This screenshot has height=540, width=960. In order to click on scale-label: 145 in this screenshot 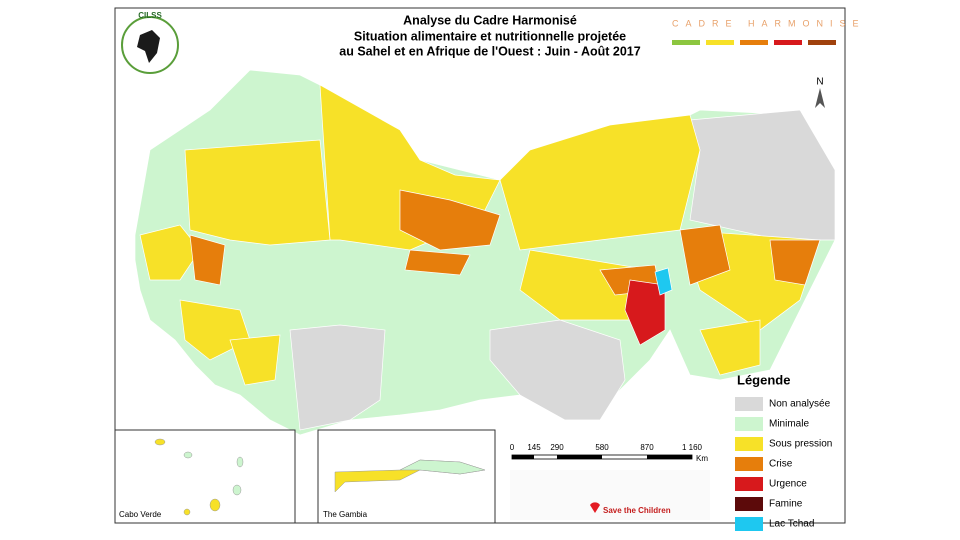, I will do `click(534, 447)`.